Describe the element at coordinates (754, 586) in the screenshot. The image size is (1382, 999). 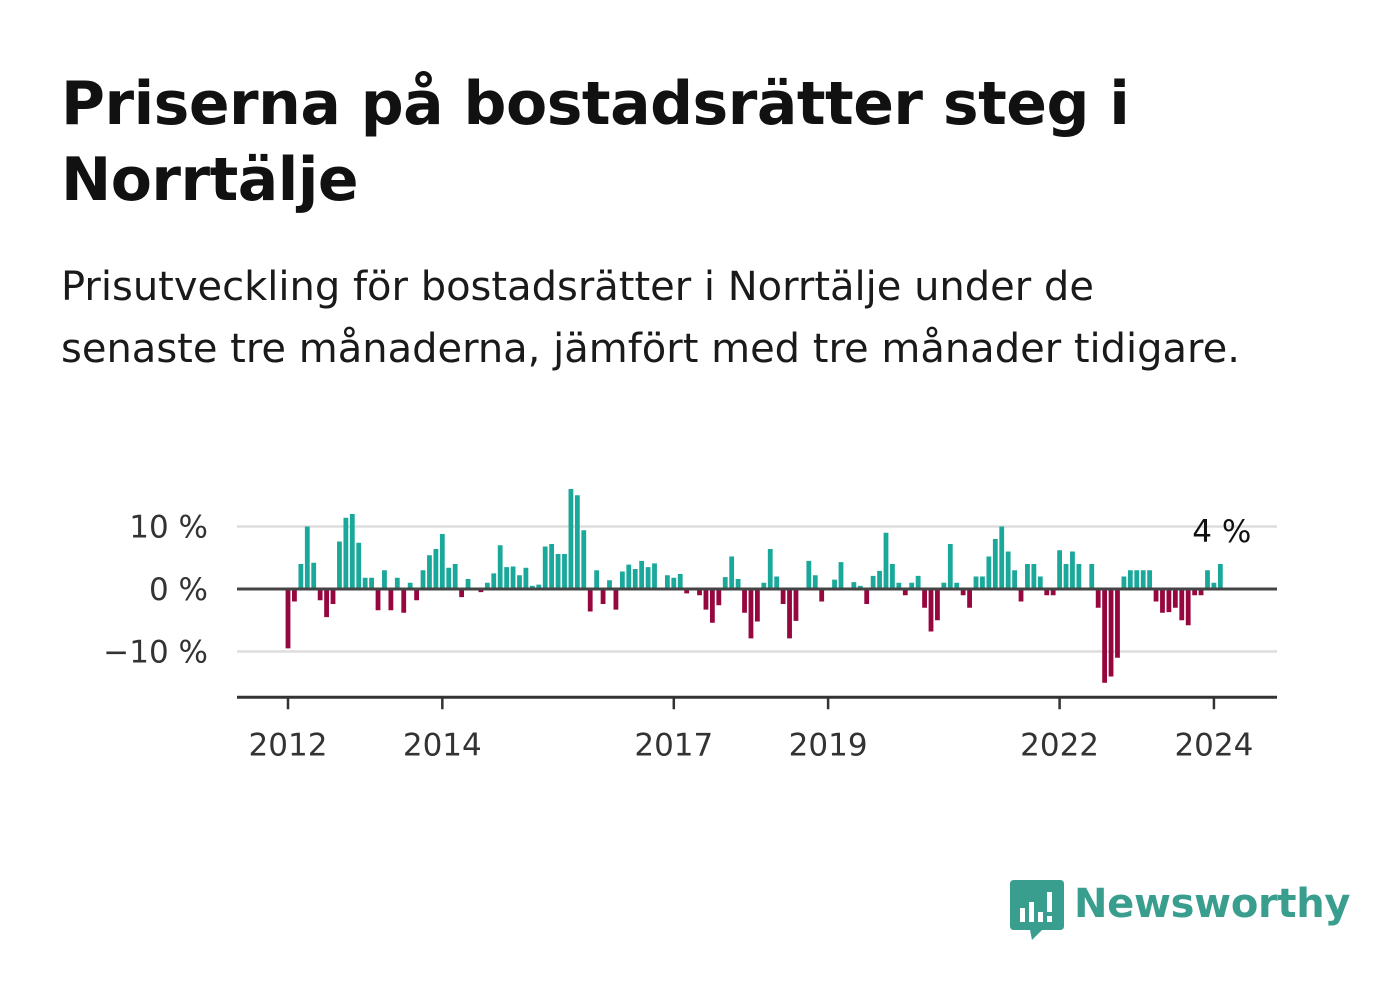
I see `bars` at that location.